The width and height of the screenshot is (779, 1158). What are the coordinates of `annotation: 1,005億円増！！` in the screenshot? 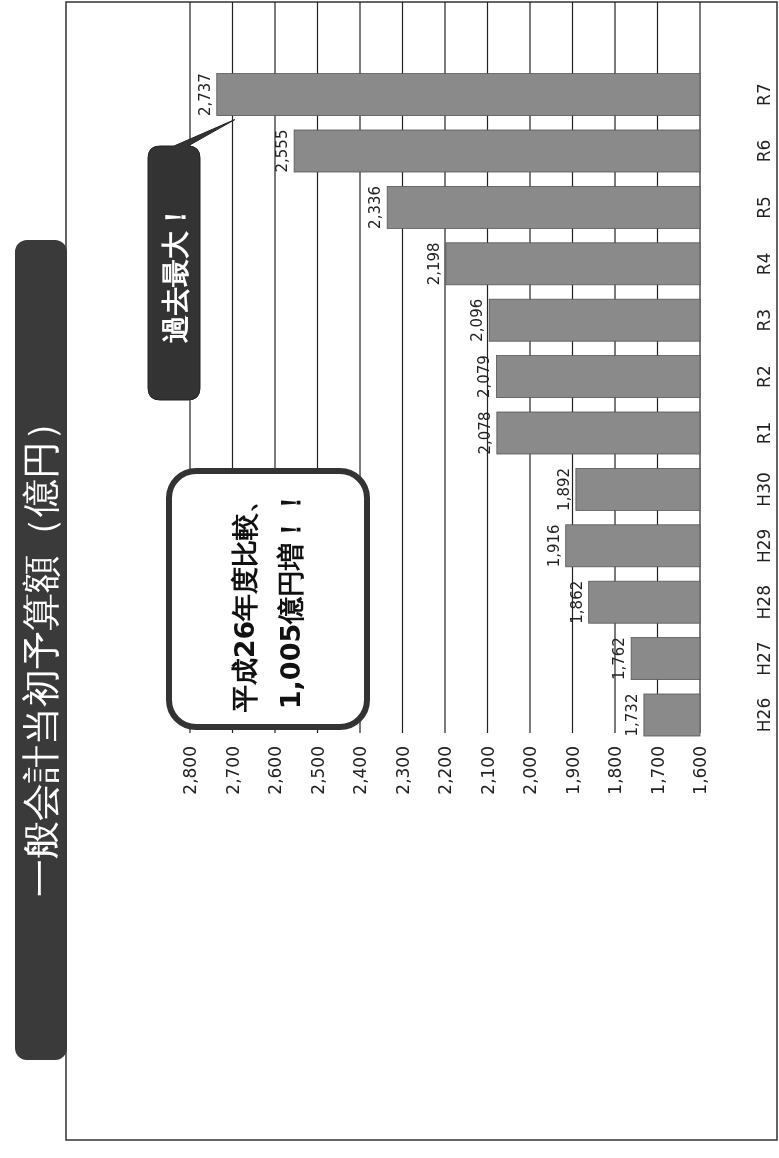 It's located at (290, 599).